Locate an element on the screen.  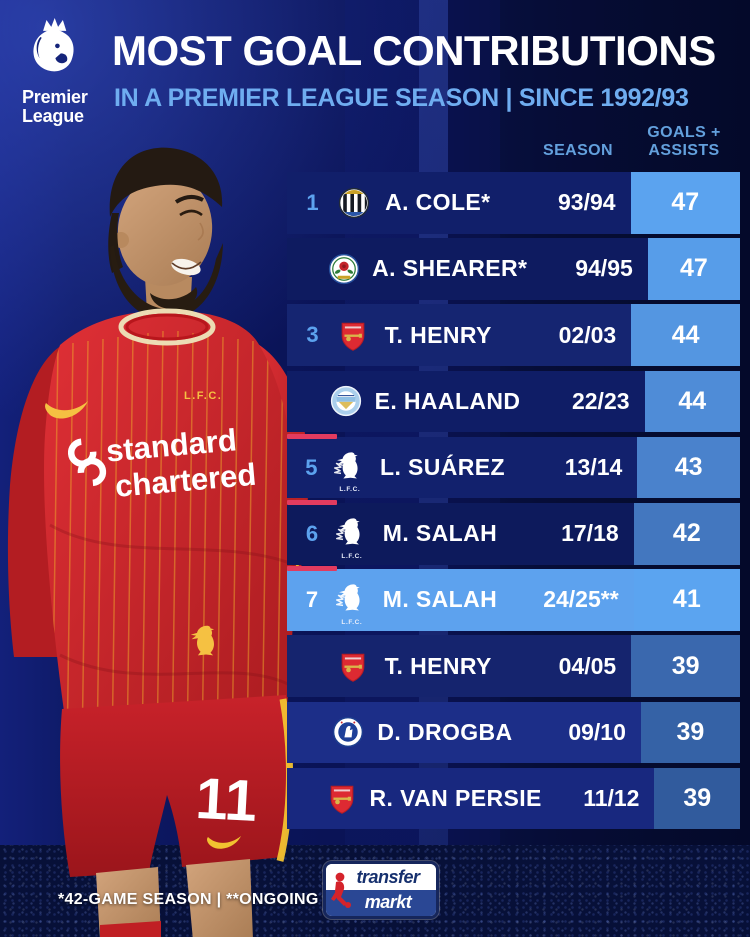
table-row: 6 L.F.C. M. SALAH 17/18 42 is located at coordinates (513, 532).